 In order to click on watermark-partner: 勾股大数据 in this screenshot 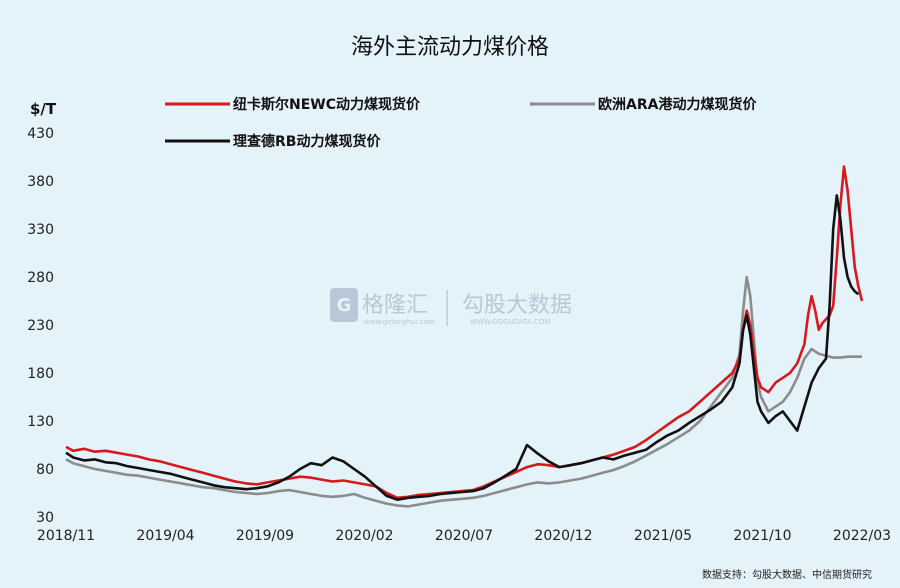, I will do `click(517, 305)`.